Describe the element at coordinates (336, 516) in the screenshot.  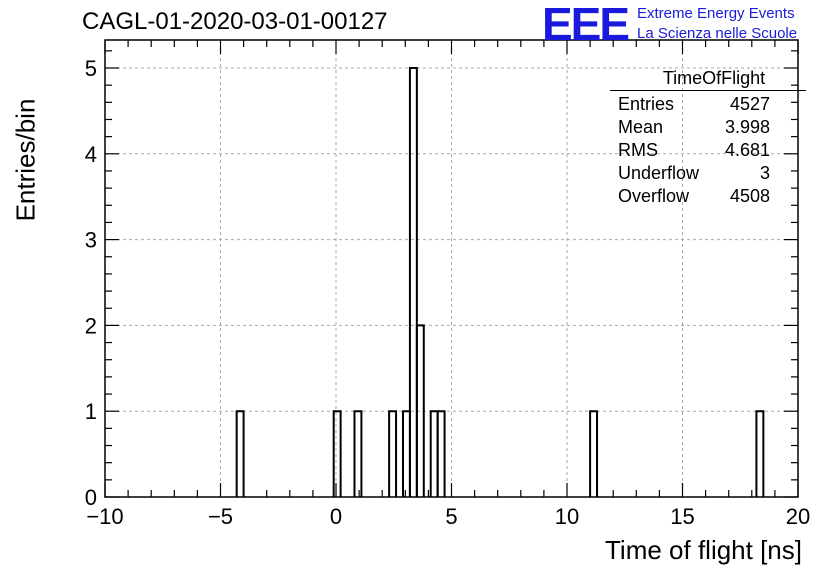
I see `x-tick-label: 0` at that location.